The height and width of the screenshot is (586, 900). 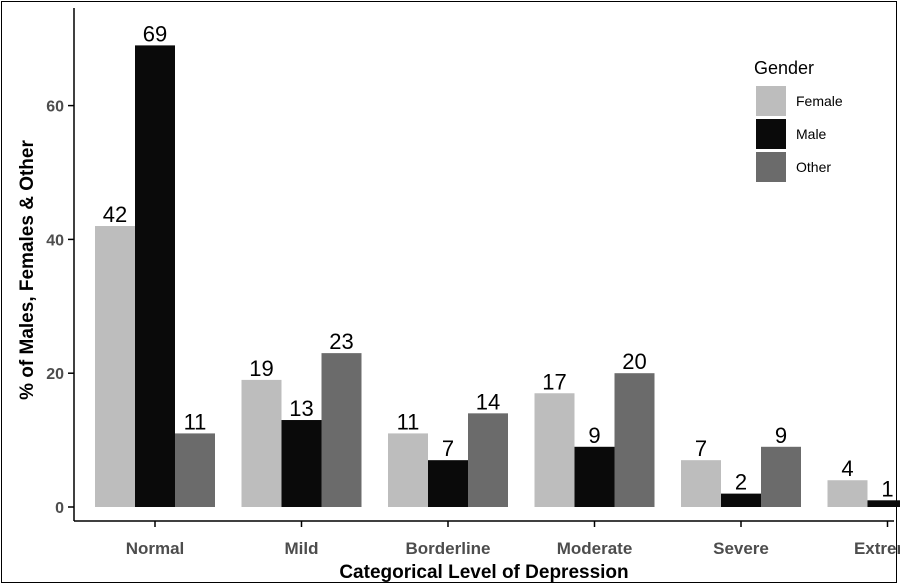 What do you see at coordinates (887, 488) in the screenshot?
I see `bar-value-label: 1` at bounding box center [887, 488].